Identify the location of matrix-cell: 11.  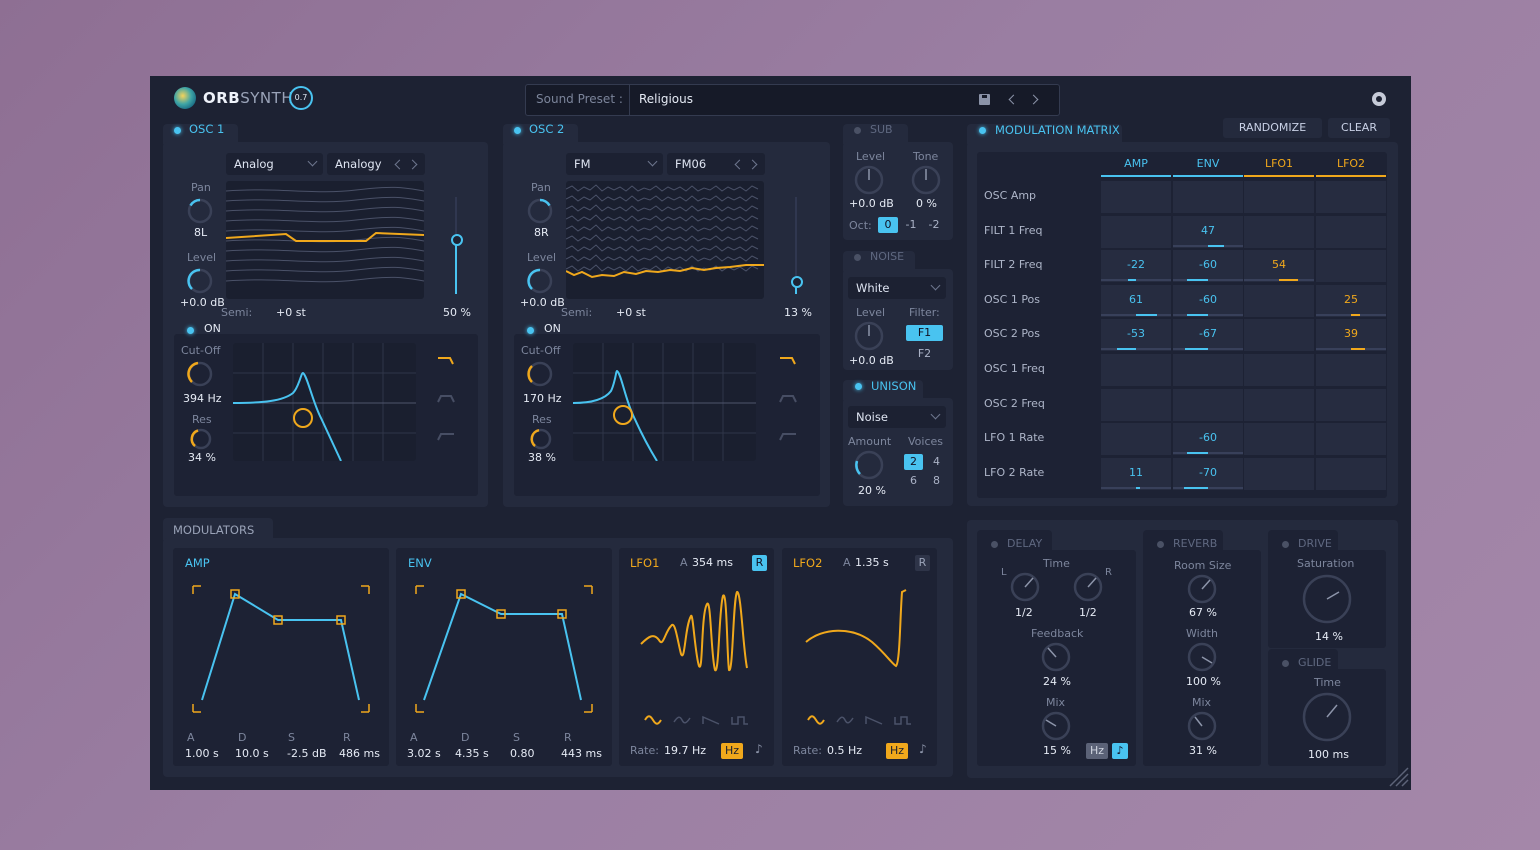
(1136, 473).